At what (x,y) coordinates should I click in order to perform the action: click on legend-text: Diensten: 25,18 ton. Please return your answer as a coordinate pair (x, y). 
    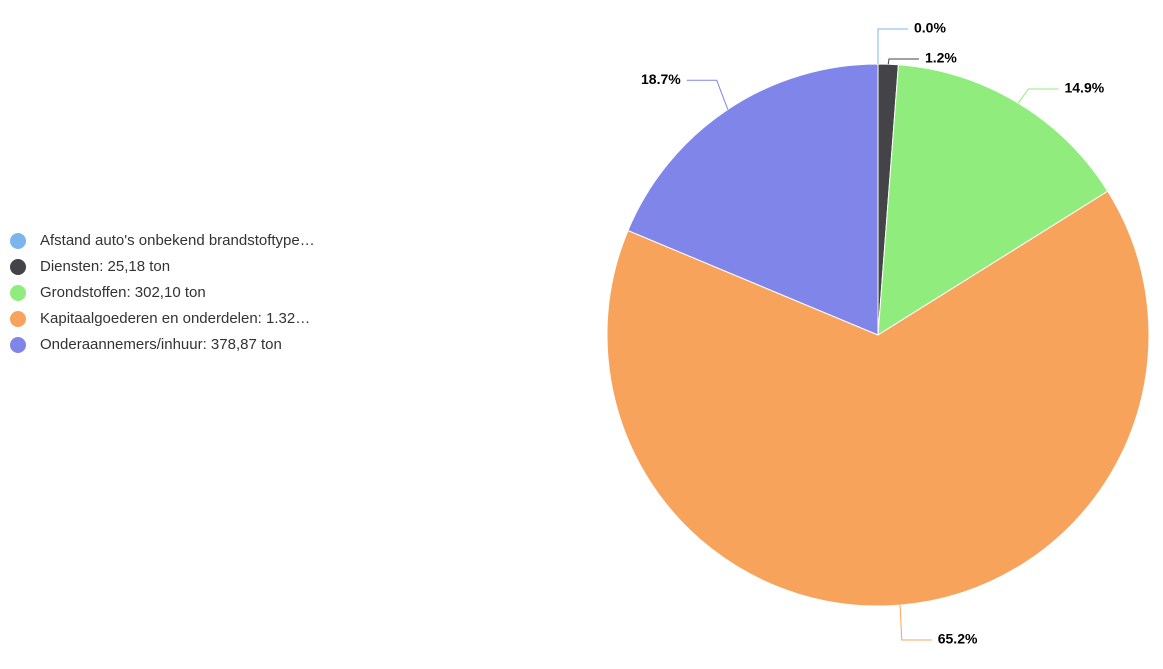
    Looking at the image, I should click on (105, 266).